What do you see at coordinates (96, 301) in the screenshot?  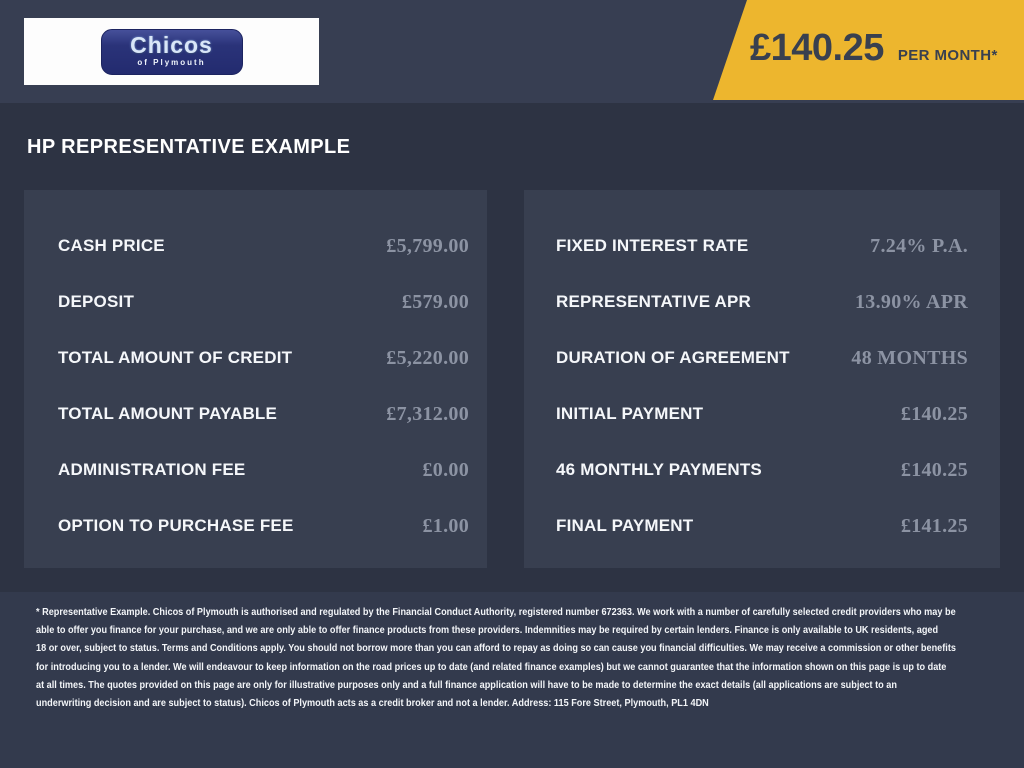 I see `finance-row-label: DEPOSIT` at bounding box center [96, 301].